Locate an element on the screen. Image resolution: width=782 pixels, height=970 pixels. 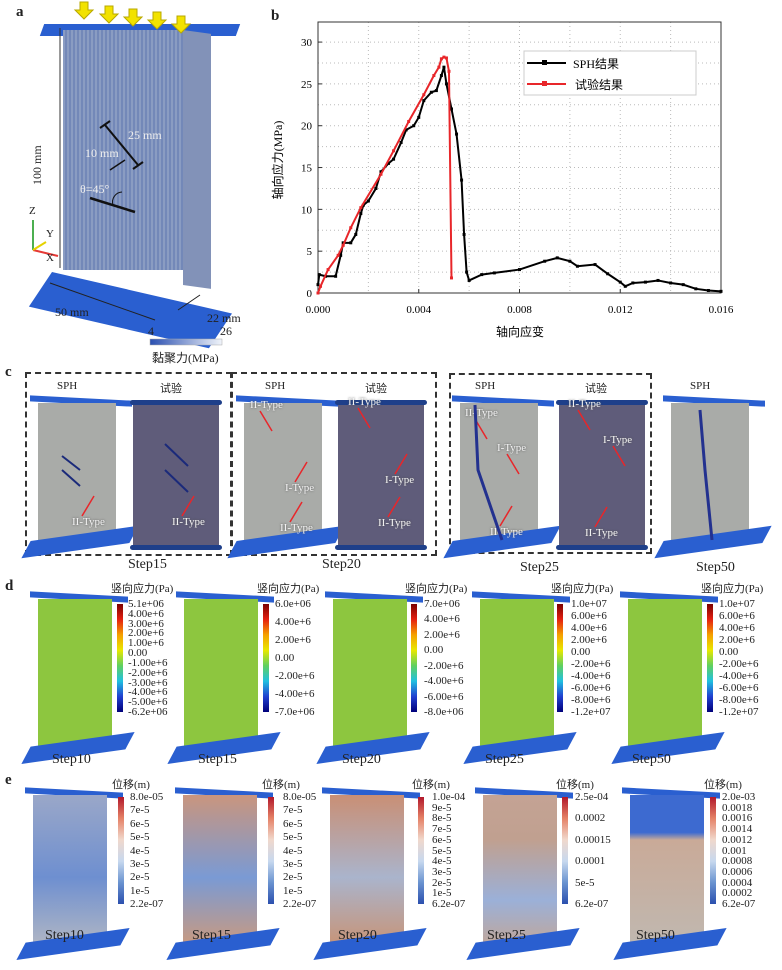
colorbar-tick-label: -4.00e+6 is located at coordinates (591, 676).